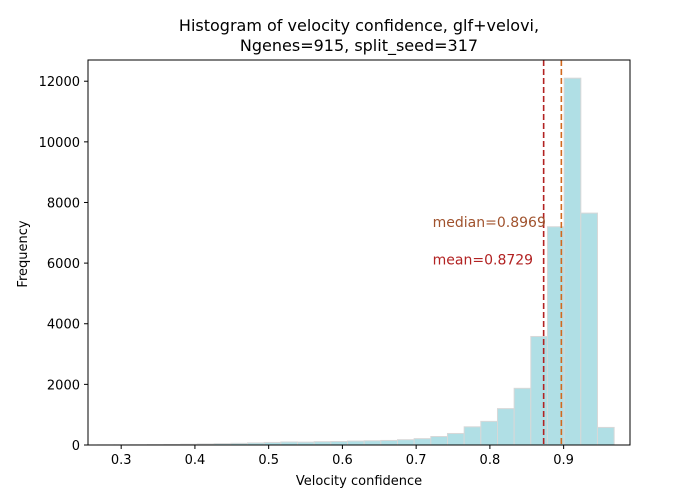 Image resolution: width=700 pixels, height=500 pixels. I want to click on y-tick-label: 0, so click(76, 446).